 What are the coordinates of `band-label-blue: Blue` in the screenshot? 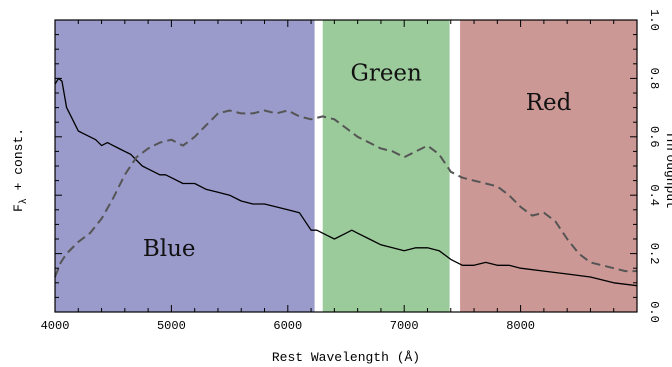 It's located at (169, 249).